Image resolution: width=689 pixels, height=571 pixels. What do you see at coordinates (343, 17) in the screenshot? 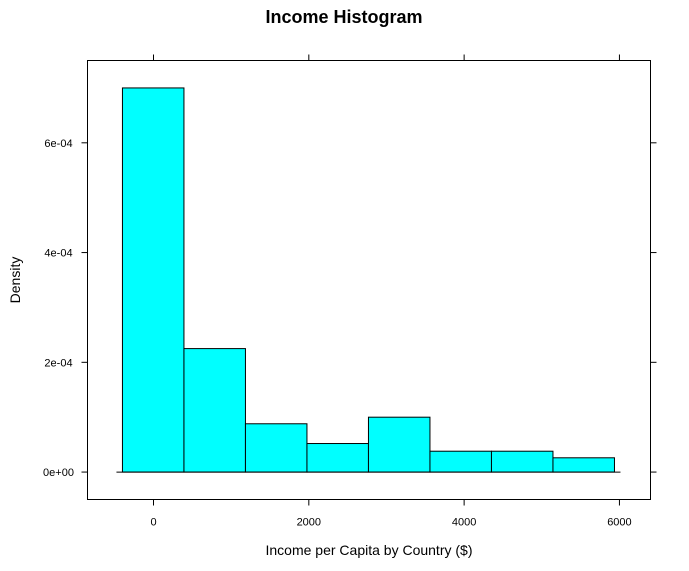
I see `chart-title: Income Histogram` at bounding box center [343, 17].